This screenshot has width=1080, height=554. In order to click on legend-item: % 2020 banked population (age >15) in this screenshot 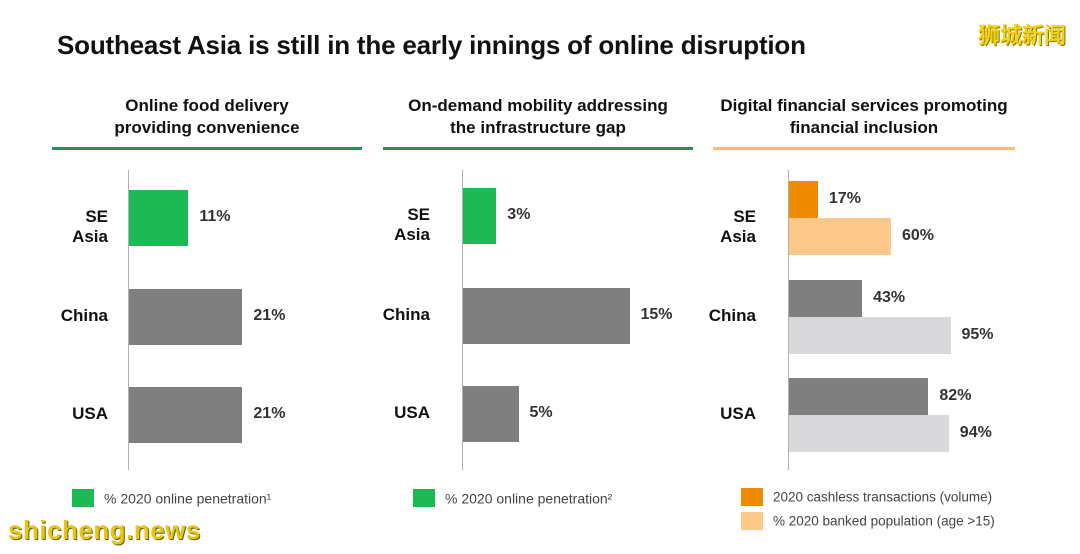, I will do `click(868, 521)`.